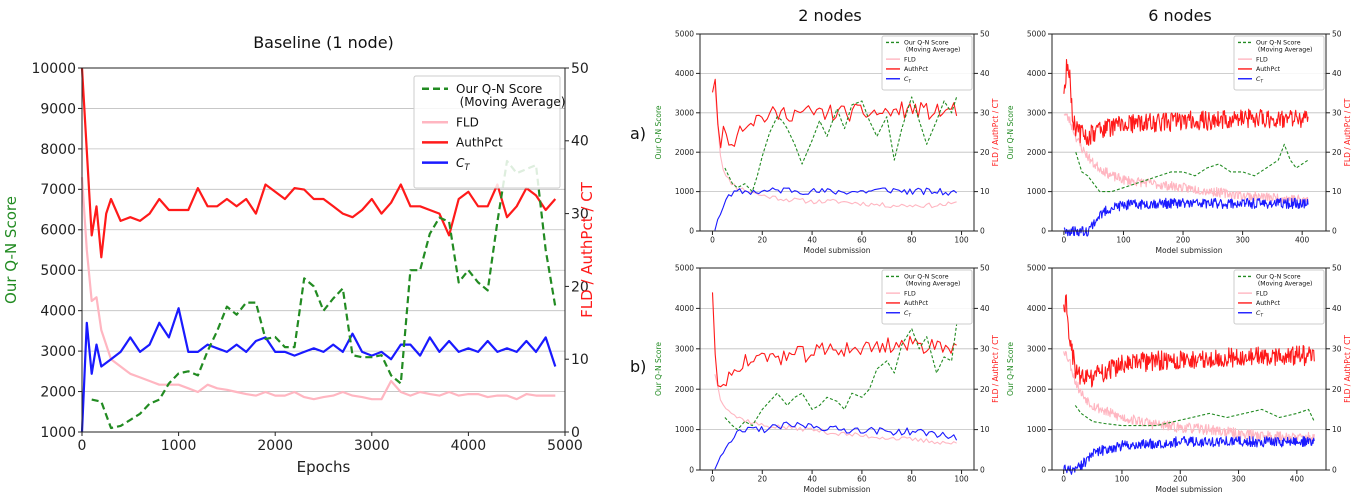 The image size is (1366, 502). What do you see at coordinates (684, 429) in the screenshot?
I see `y-tick-label: 1000` at bounding box center [684, 429].